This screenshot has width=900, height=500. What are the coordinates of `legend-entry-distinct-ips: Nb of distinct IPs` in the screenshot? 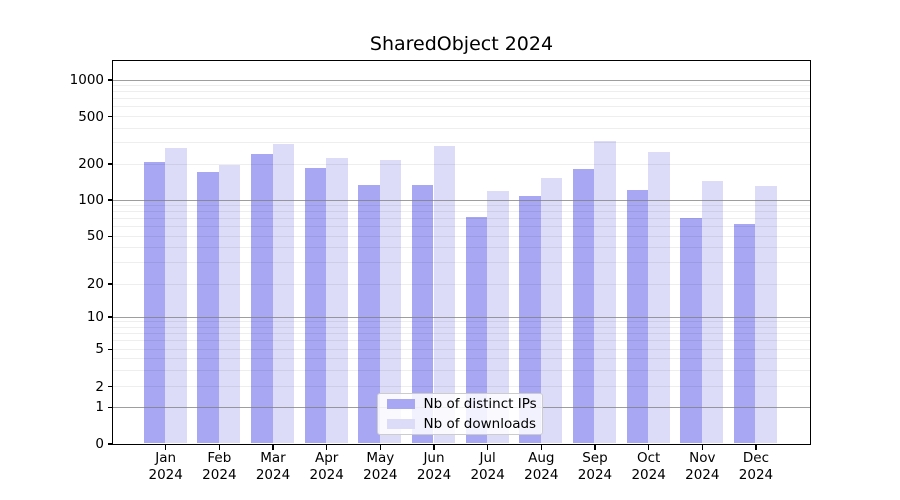 It's located at (460, 404).